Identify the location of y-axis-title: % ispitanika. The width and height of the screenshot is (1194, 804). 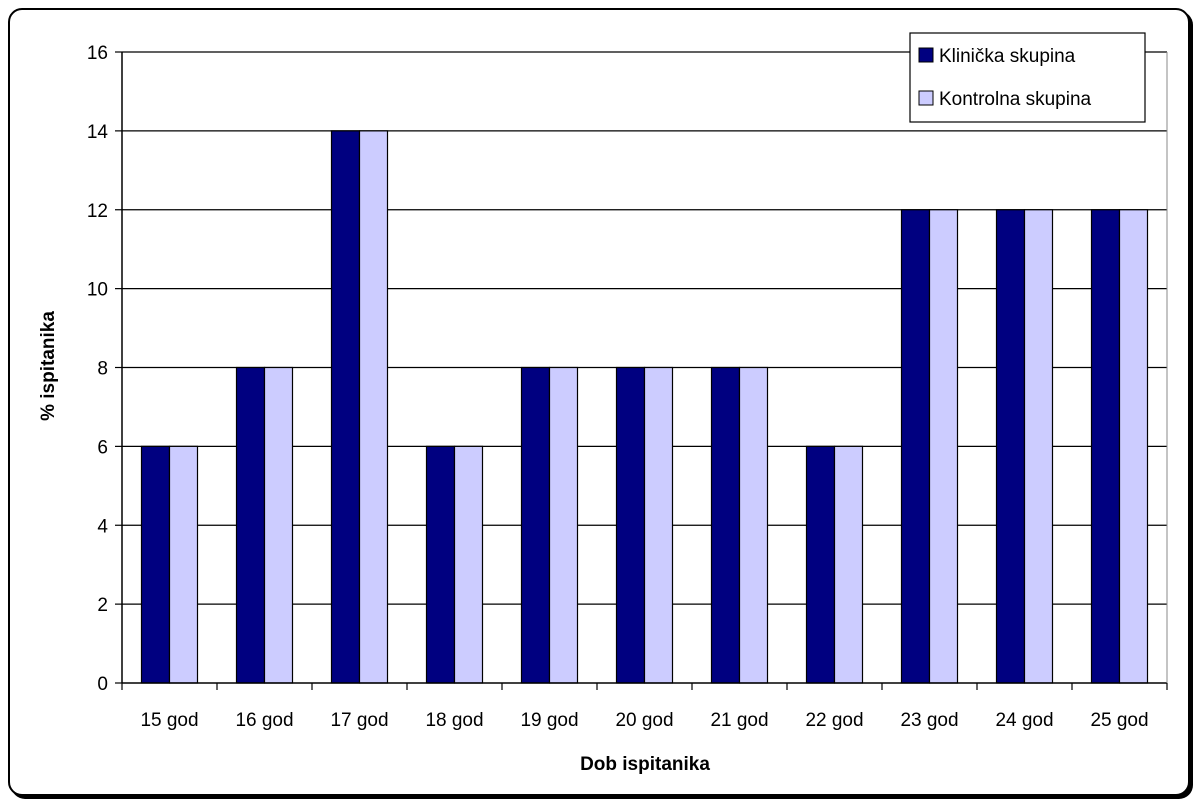
(48, 366).